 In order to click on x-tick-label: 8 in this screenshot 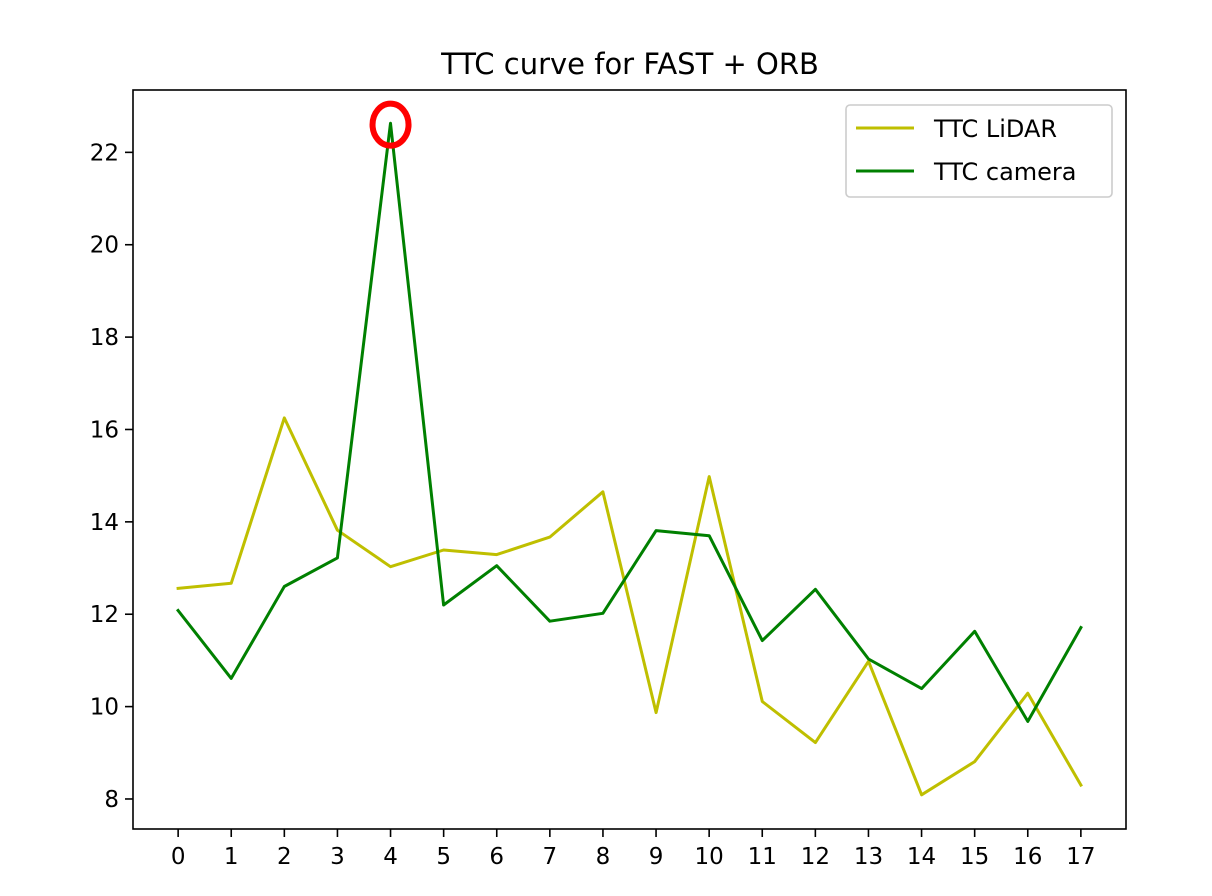, I will do `click(603, 857)`.